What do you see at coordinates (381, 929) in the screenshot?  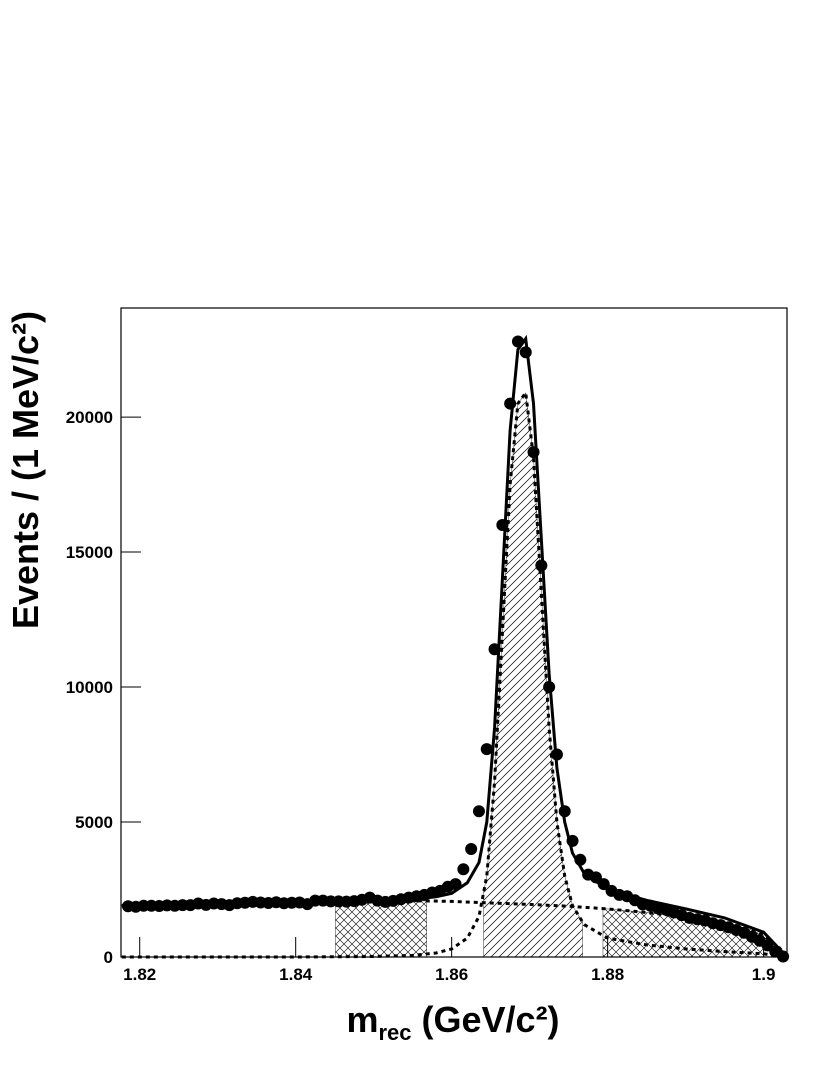 I see `hatched-region` at bounding box center [381, 929].